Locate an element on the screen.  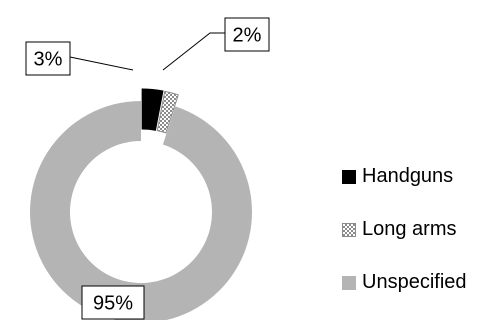
legend-label-handguns: Handguns is located at coordinates (408, 176).